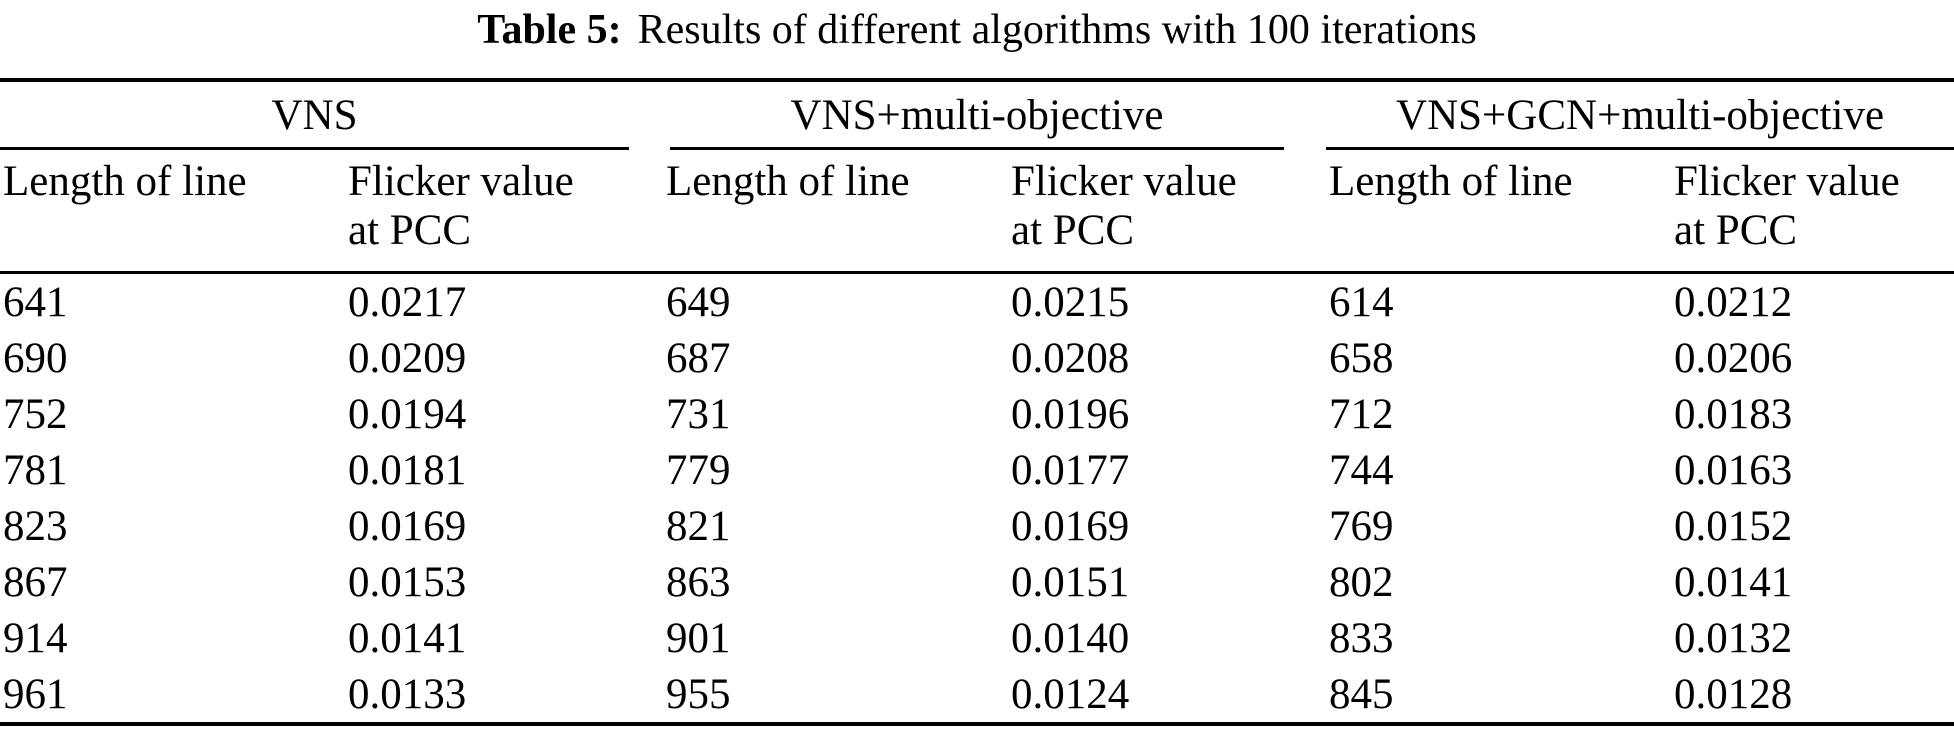 Image resolution: width=1954 pixels, height=737 pixels. I want to click on cell-flicker: 0.0132, so click(1733, 638).